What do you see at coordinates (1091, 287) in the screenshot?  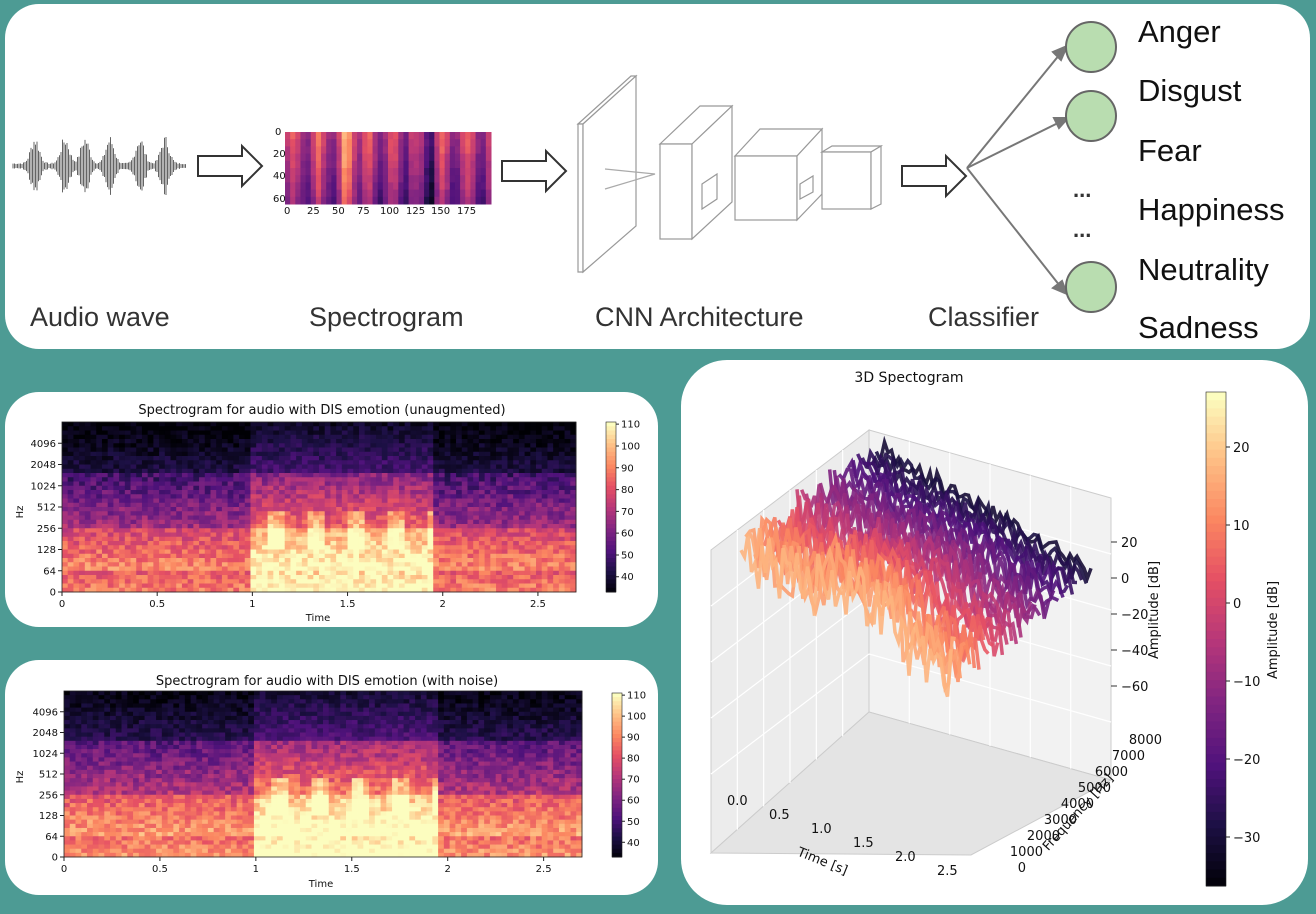 I see `output-node` at bounding box center [1091, 287].